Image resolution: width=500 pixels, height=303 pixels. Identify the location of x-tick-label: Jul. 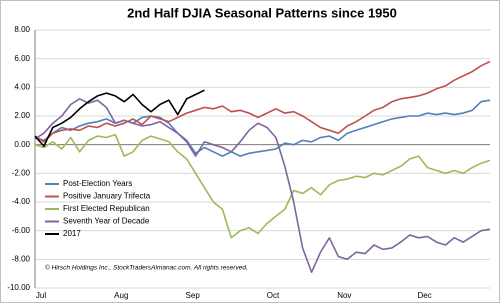
(41, 295).